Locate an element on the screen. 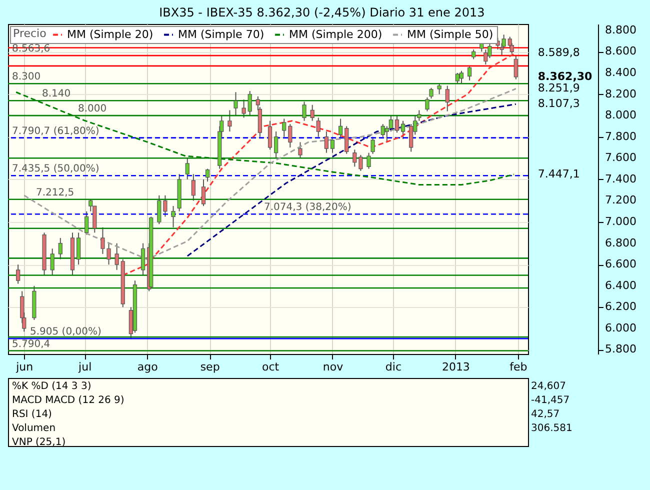 This screenshot has height=490, width=650. ref-line-label: 8.300 is located at coordinates (26, 77).